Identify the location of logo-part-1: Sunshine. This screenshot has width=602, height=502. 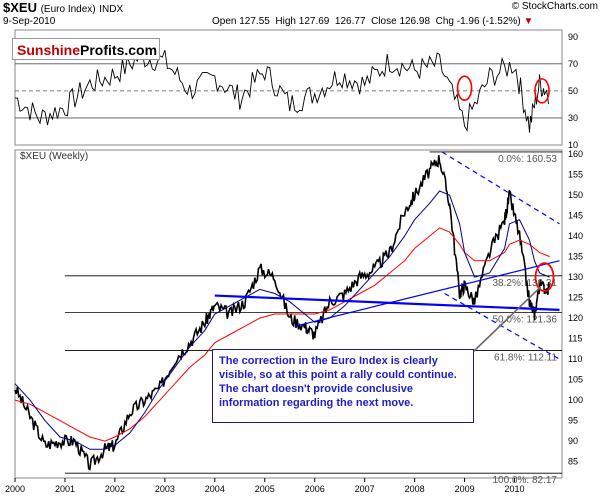
(49, 50).